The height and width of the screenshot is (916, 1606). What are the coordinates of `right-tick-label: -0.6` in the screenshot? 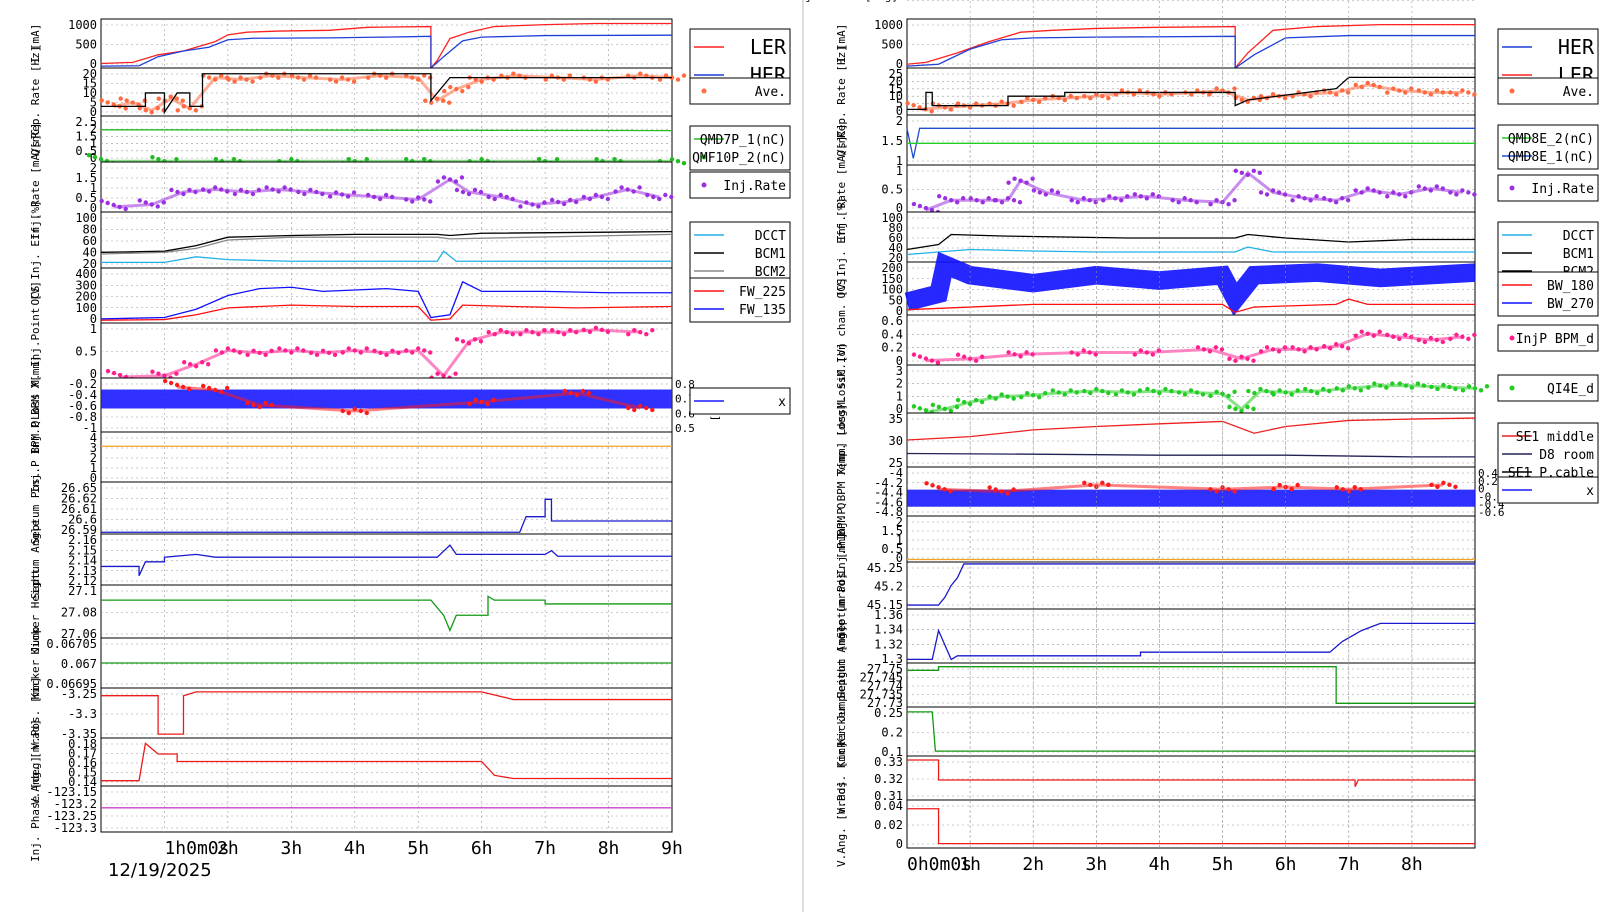 It's located at (1491, 512).